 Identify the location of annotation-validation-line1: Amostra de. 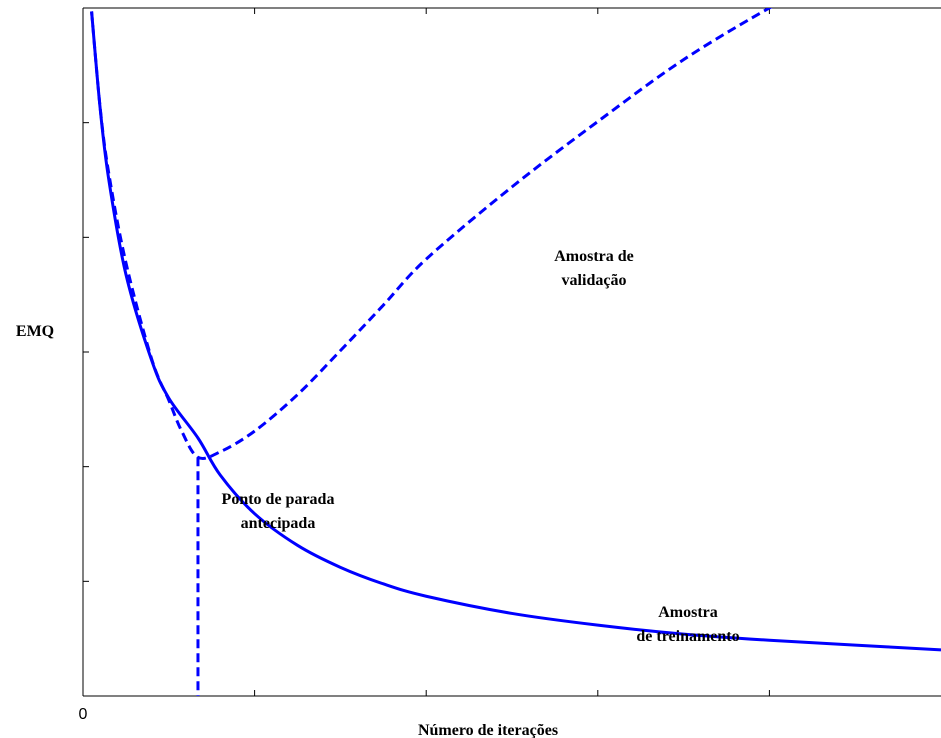
(594, 256).